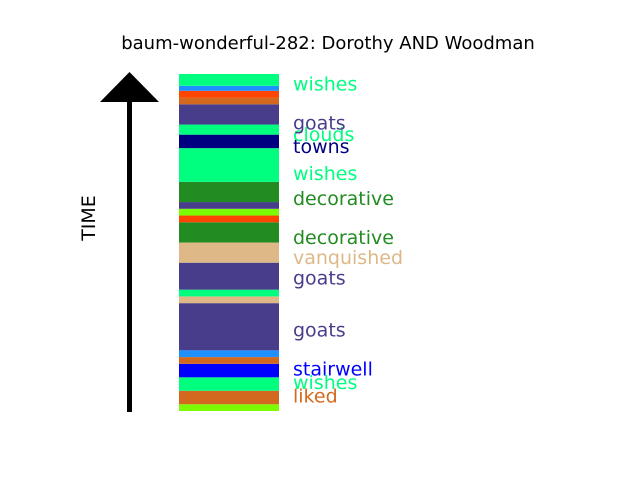 This screenshot has height=480, width=640. Describe the element at coordinates (323, 135) in the screenshot. I see `band-word-label: clouds` at that location.